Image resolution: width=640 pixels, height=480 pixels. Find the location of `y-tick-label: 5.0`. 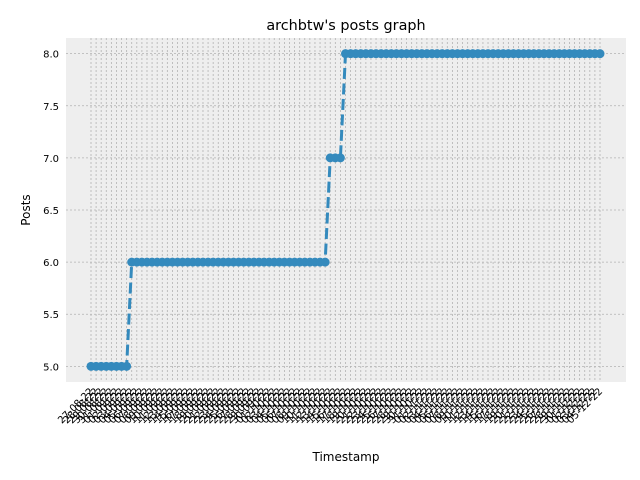

y-tick-label: 5.0 is located at coordinates (51, 367).